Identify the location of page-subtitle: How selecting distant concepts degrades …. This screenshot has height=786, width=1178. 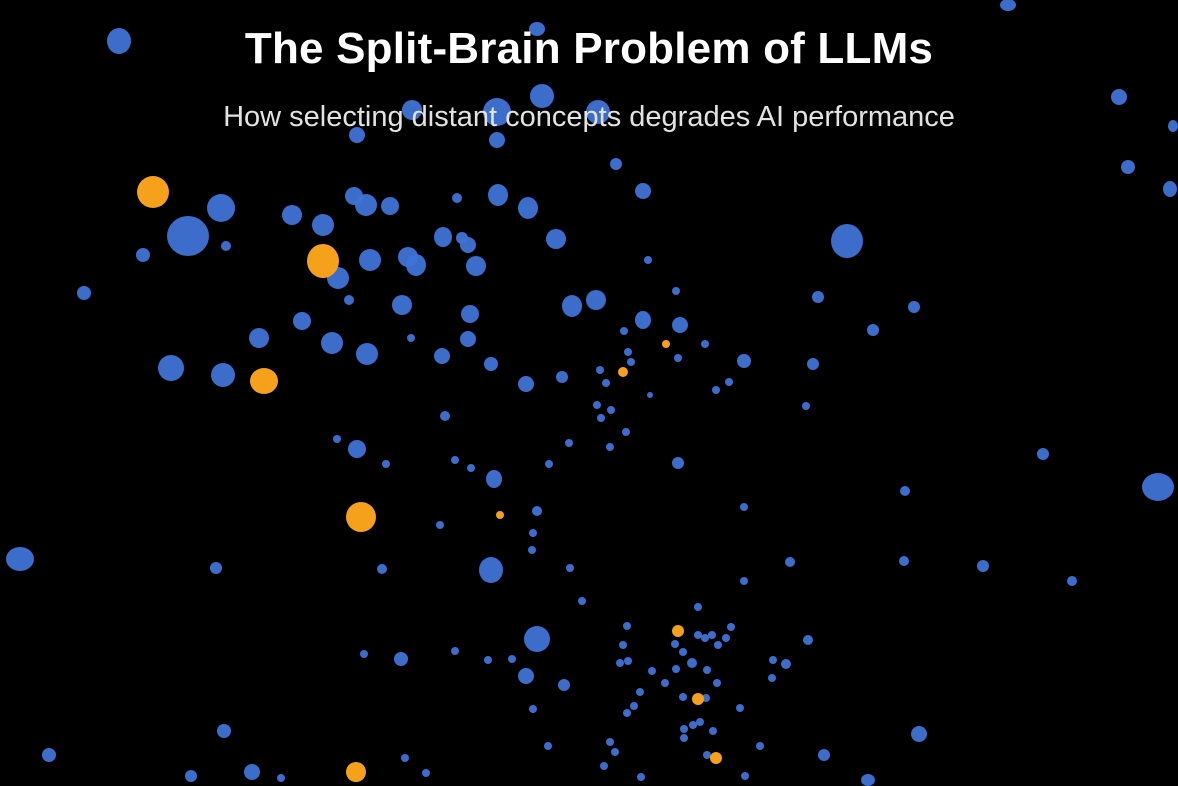
(589, 117).